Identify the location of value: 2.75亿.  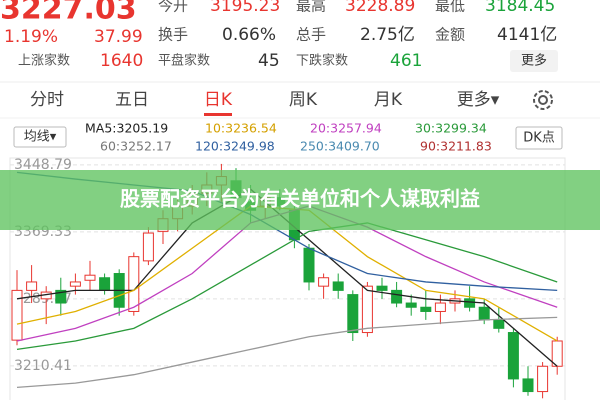
(387, 35).